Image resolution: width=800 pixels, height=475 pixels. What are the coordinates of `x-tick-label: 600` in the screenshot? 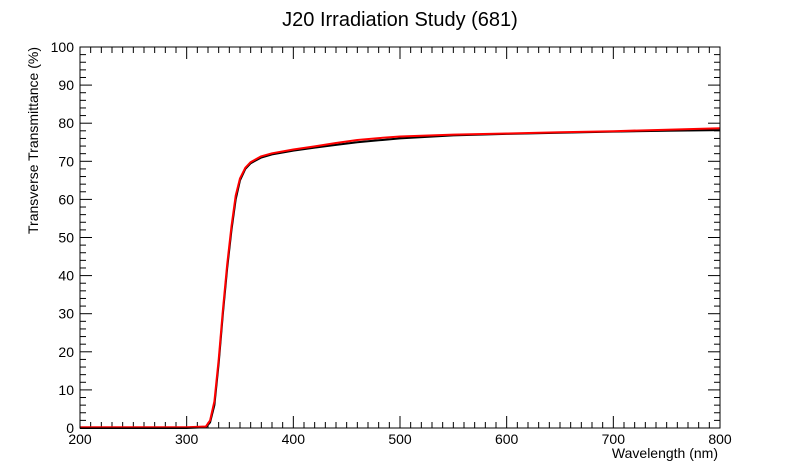 It's located at (507, 439).